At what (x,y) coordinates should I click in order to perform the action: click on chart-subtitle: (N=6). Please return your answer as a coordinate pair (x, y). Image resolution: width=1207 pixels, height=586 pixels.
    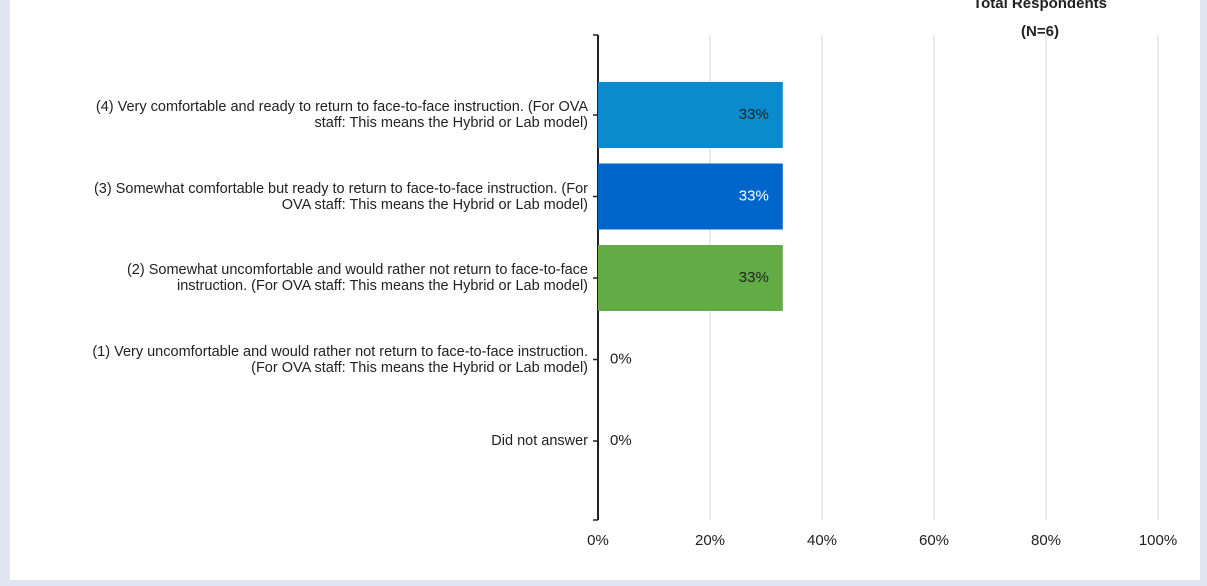
    Looking at the image, I should click on (1040, 31).